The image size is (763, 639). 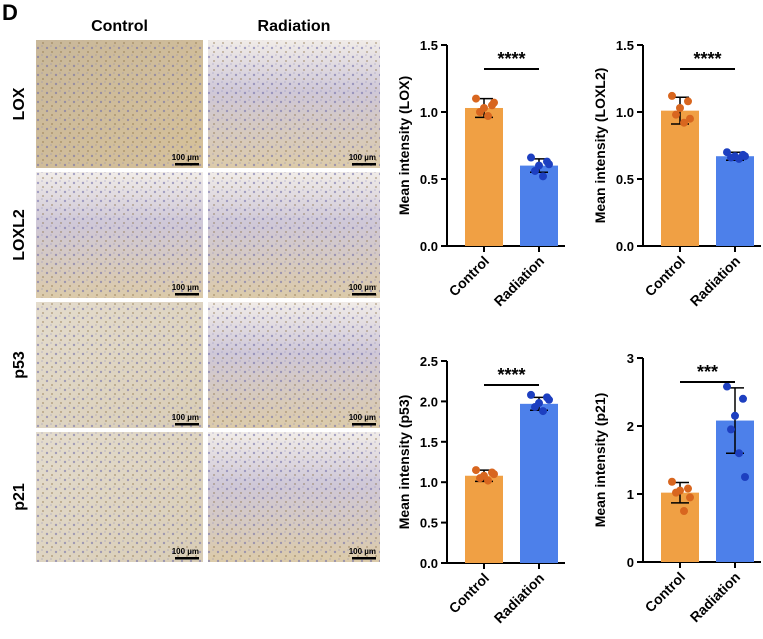 I want to click on significance-label: ***, so click(x=707, y=372).